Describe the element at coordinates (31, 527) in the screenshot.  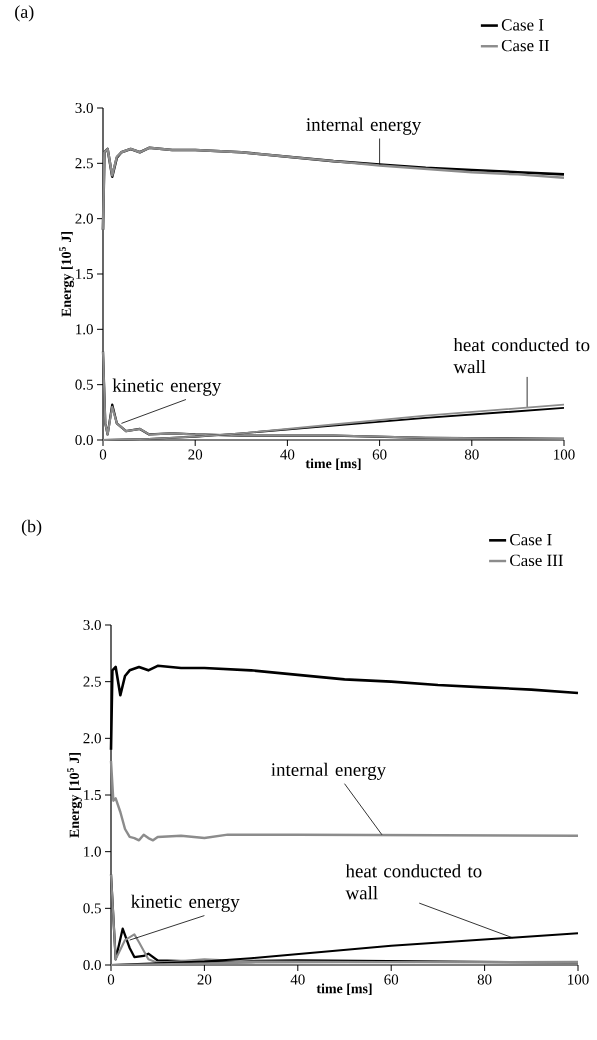
I see `chart-title: (b)` at that location.